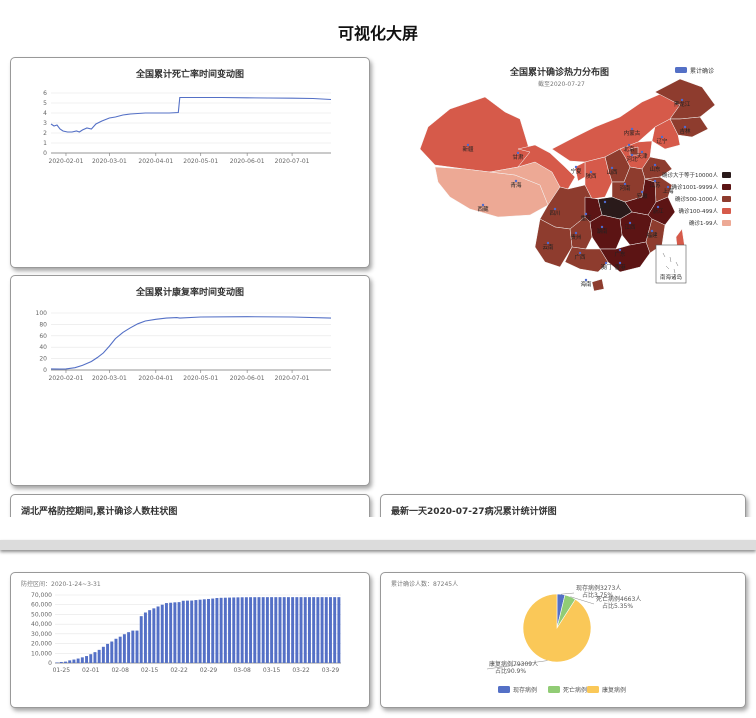 The height and width of the screenshot is (718, 756). Describe the element at coordinates (43, 359) in the screenshot. I see `y-tick-label: 20` at that location.